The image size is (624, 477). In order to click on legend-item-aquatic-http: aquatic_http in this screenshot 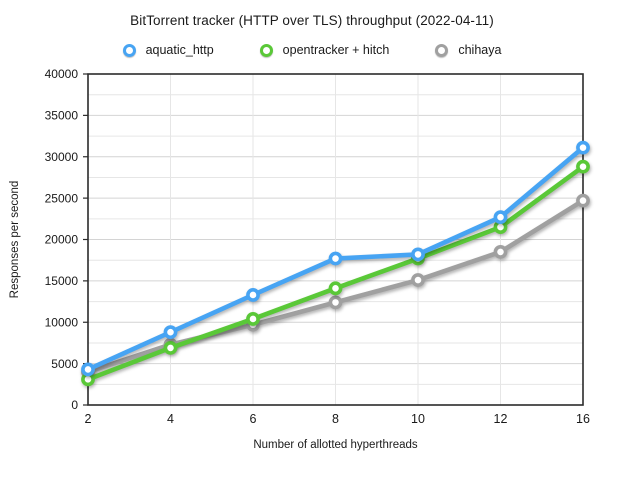, I will do `click(168, 50)`.